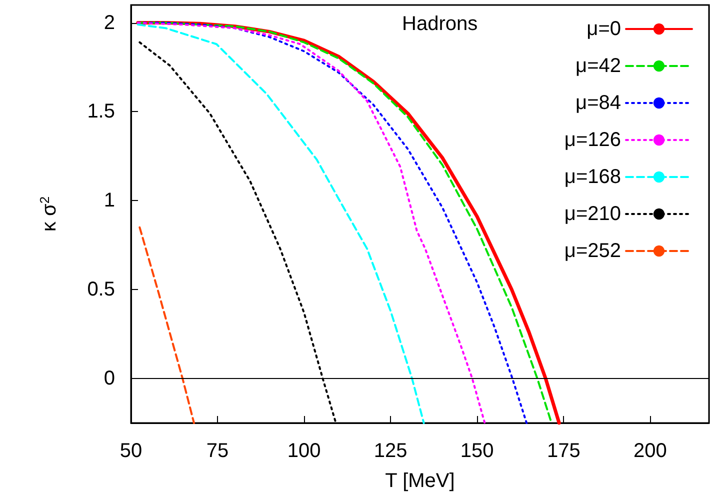  What do you see at coordinates (592, 251) in the screenshot?
I see `legend-label: μ=252` at bounding box center [592, 251].